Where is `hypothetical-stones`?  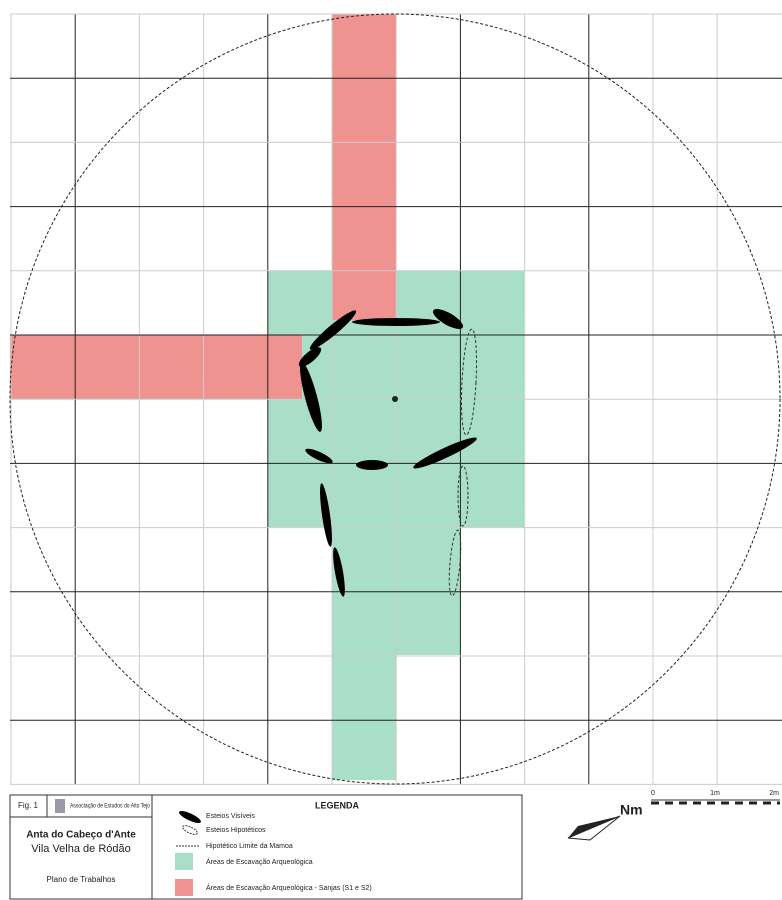 hypothetical-stones is located at coordinates (463, 462).